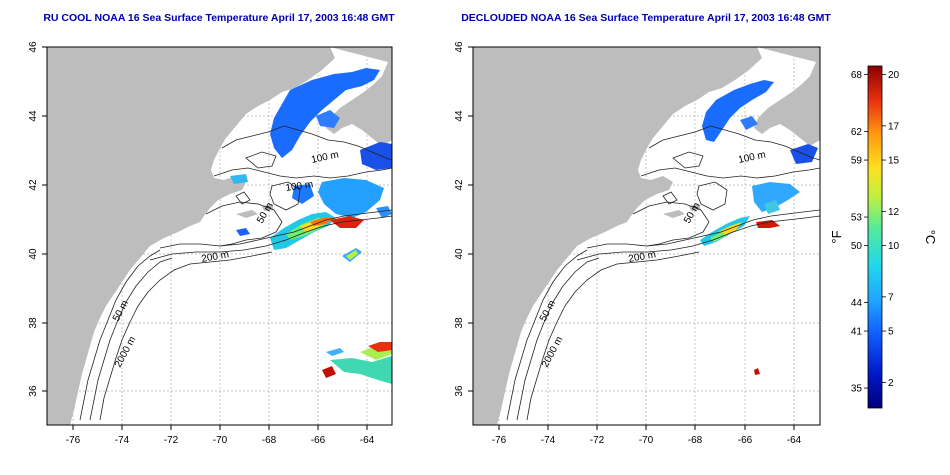 This screenshot has height=475, width=950. Describe the element at coordinates (33, 391) in the screenshot. I see `left-lat-tick: 36` at that location.